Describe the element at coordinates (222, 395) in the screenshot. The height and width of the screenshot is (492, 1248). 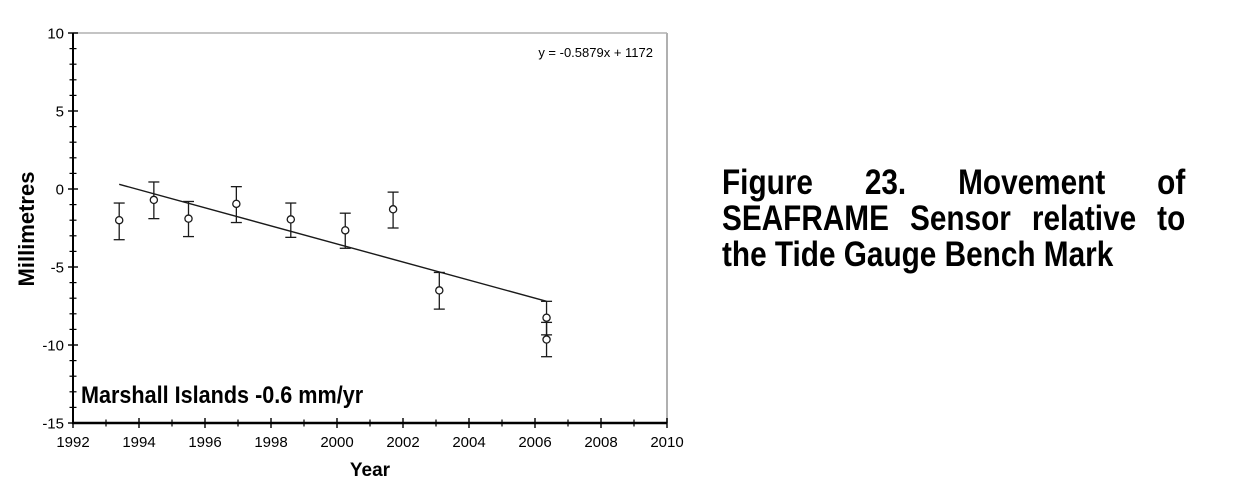
I see `station-trend-annotation: Marshall Islands -0.6 mm/yr` at that location.